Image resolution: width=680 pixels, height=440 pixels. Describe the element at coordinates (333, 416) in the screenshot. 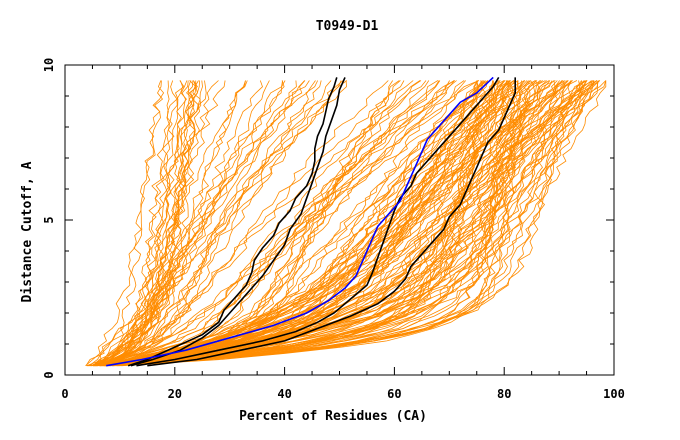

I see `x-axis-label: Percent of Residues (CA)` at that location.